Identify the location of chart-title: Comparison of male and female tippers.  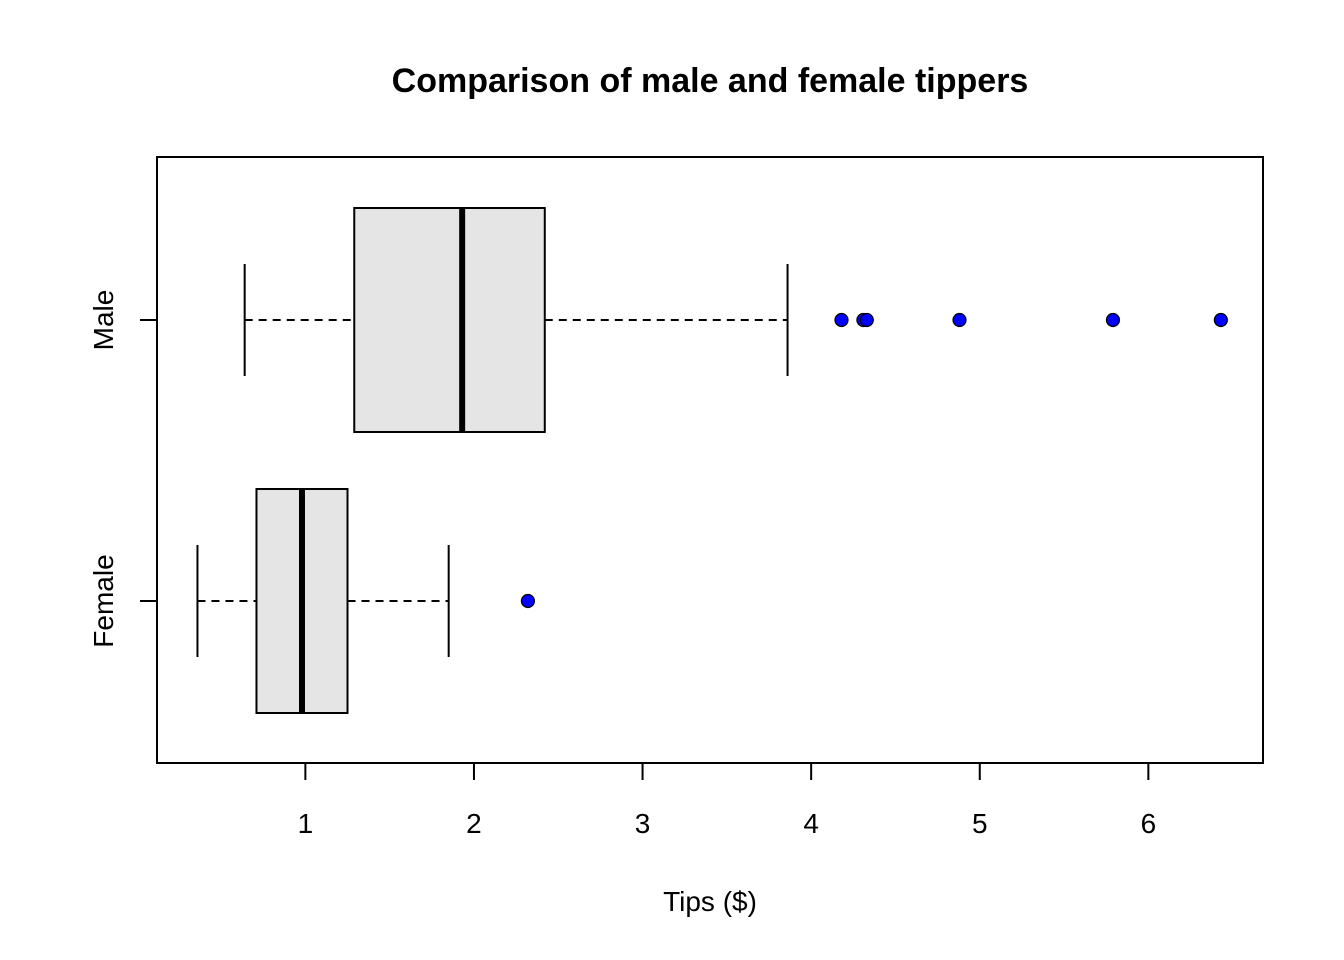
(710, 81).